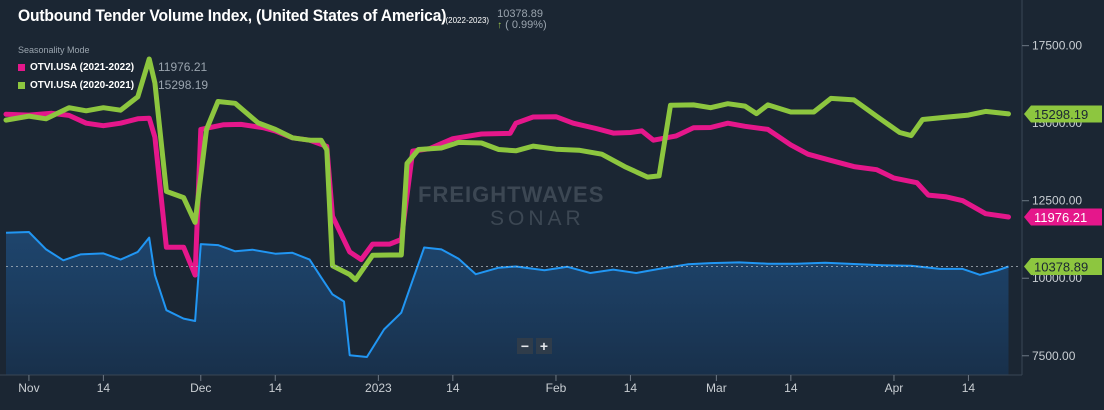 This screenshot has width=1104, height=410. I want to click on up-arrow-icon: ↑, so click(500, 25).